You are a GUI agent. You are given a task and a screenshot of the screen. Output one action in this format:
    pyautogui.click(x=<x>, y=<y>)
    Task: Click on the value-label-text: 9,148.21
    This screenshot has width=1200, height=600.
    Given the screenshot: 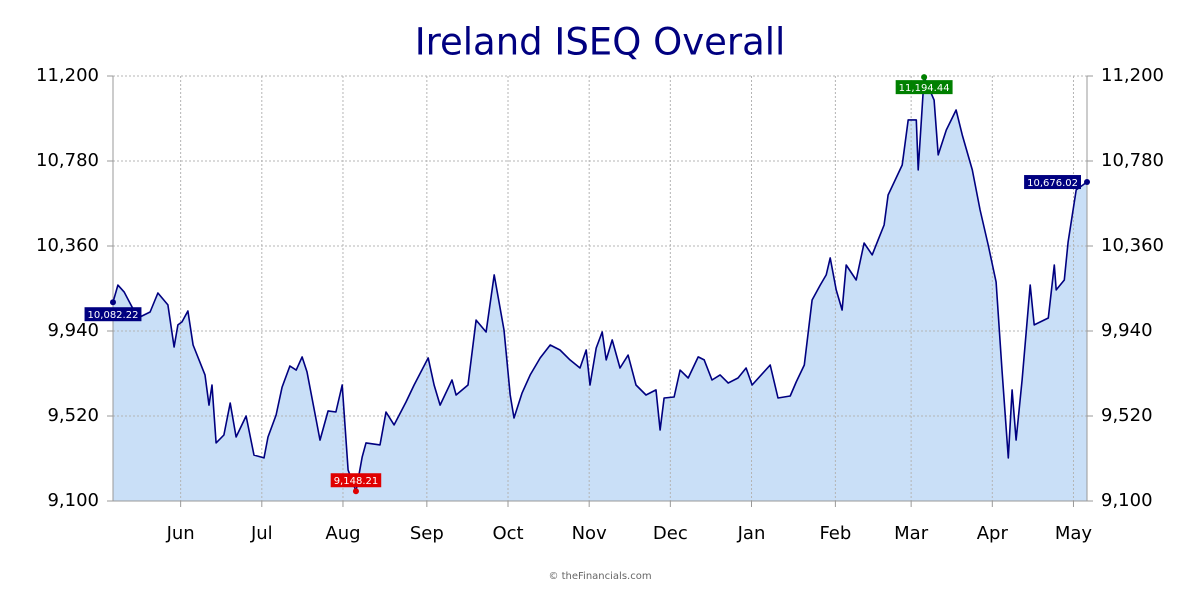 What is the action you would take?
    pyautogui.click(x=356, y=481)
    